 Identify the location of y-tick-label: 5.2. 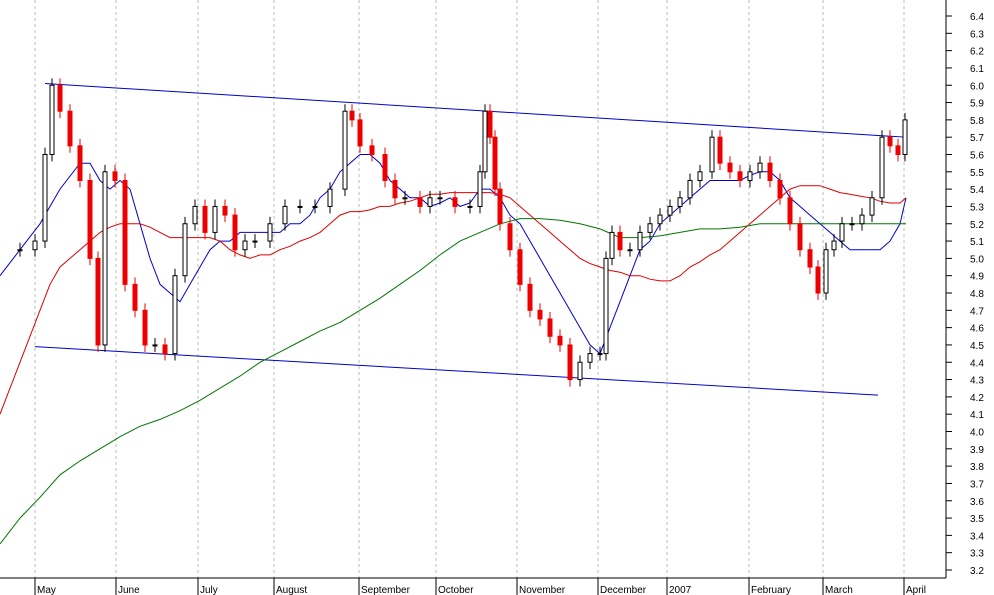
(977, 225).